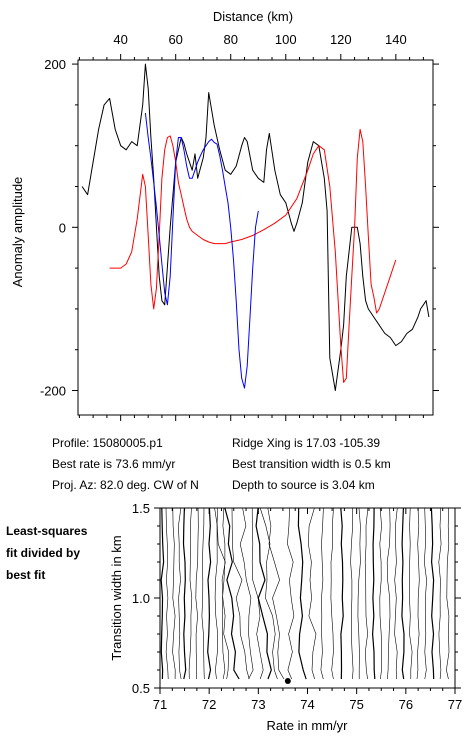  Describe the element at coordinates (17, 232) in the screenshot. I see `top-chart-ylabel: Anomaly amplitude` at that location.